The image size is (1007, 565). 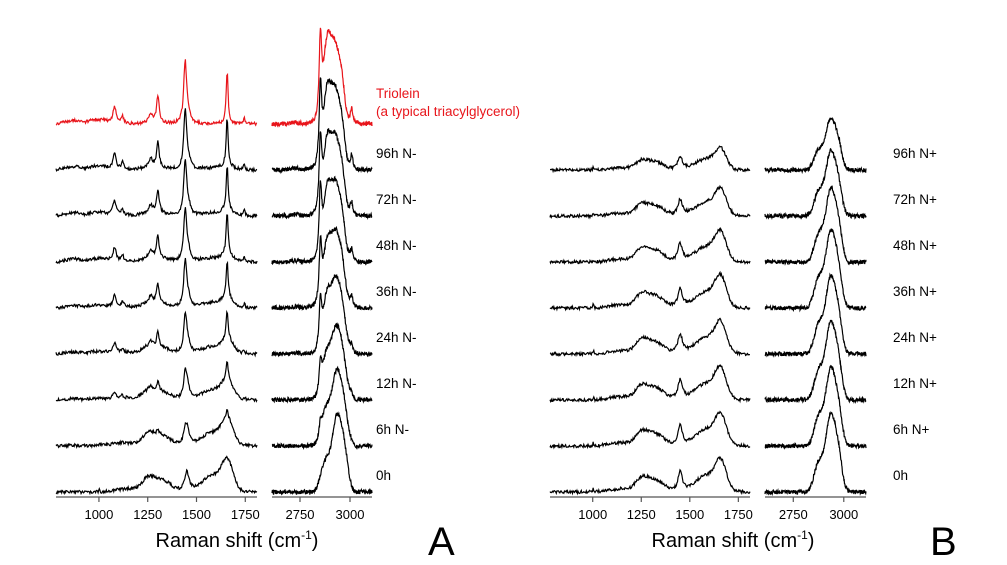 What do you see at coordinates (396, 245) in the screenshot?
I see `series-label: 48h N-` at bounding box center [396, 245].